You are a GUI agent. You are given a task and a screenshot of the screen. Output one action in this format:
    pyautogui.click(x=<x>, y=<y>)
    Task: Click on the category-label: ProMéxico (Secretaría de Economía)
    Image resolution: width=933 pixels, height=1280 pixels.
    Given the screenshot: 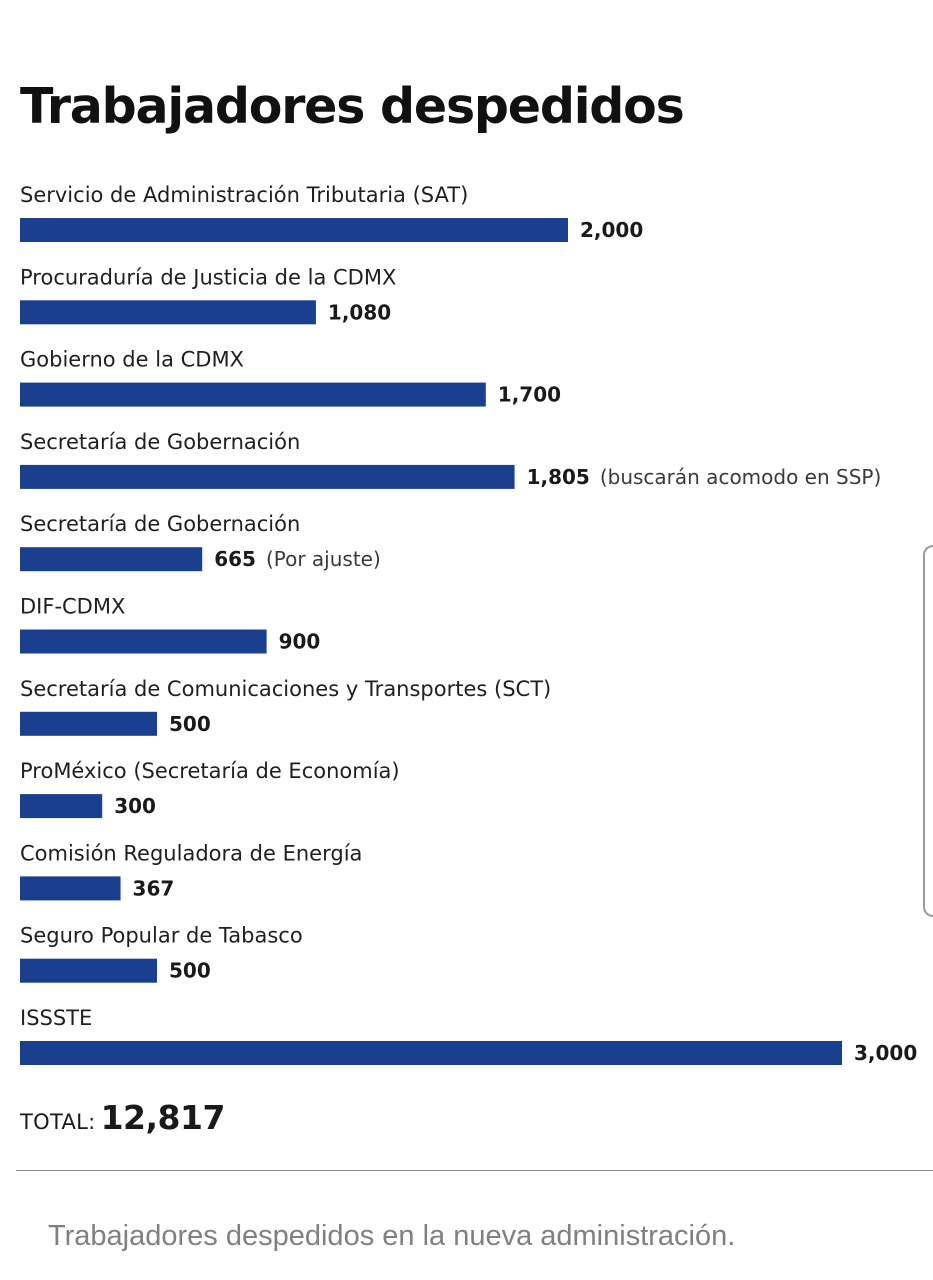 What is the action you would take?
    pyautogui.click(x=210, y=771)
    